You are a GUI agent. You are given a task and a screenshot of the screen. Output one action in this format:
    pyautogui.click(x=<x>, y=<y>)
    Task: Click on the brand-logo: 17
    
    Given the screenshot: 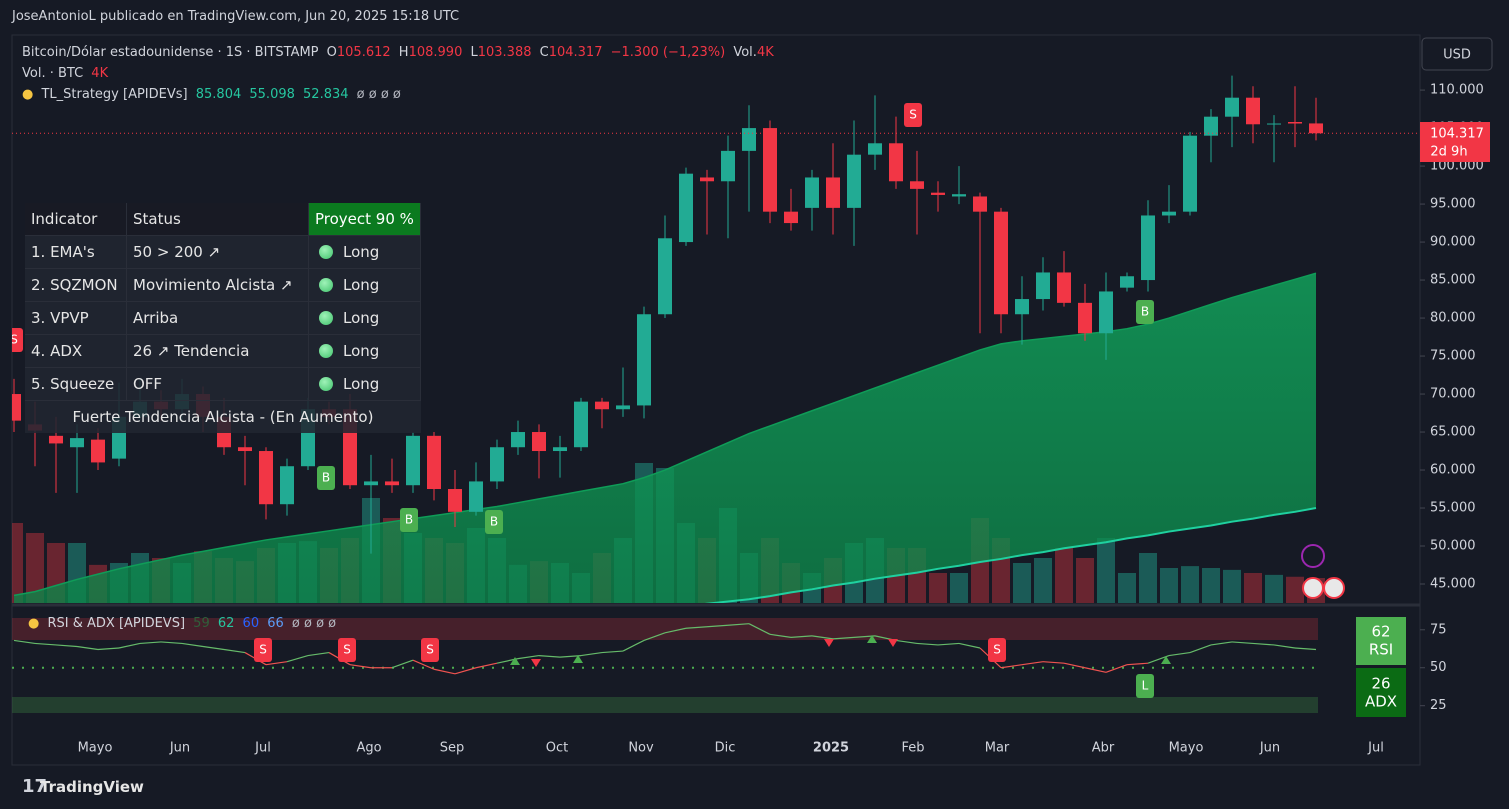 What is the action you would take?
    pyautogui.click(x=34, y=786)
    